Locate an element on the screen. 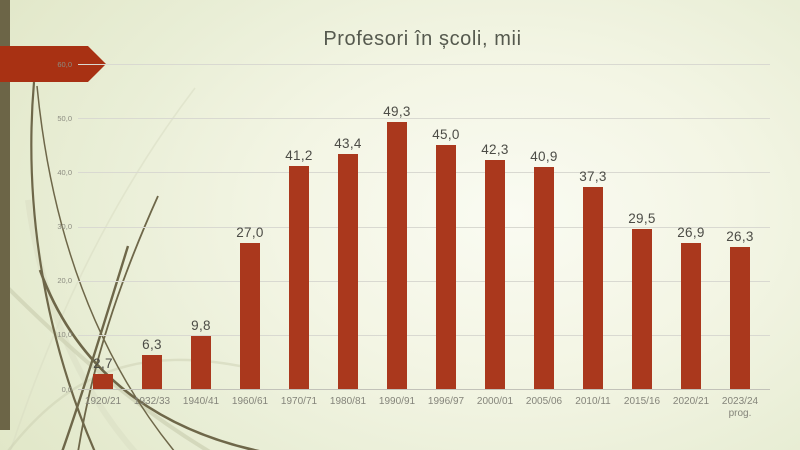  bar-value-label: 29,5 is located at coordinates (642, 219).